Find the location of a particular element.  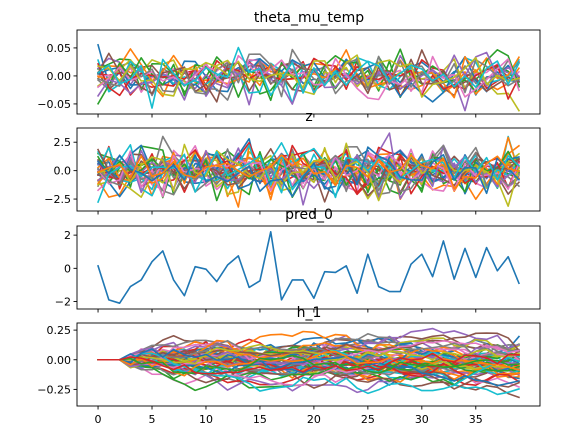

x-tick-label: 5 is located at coordinates (152, 419).